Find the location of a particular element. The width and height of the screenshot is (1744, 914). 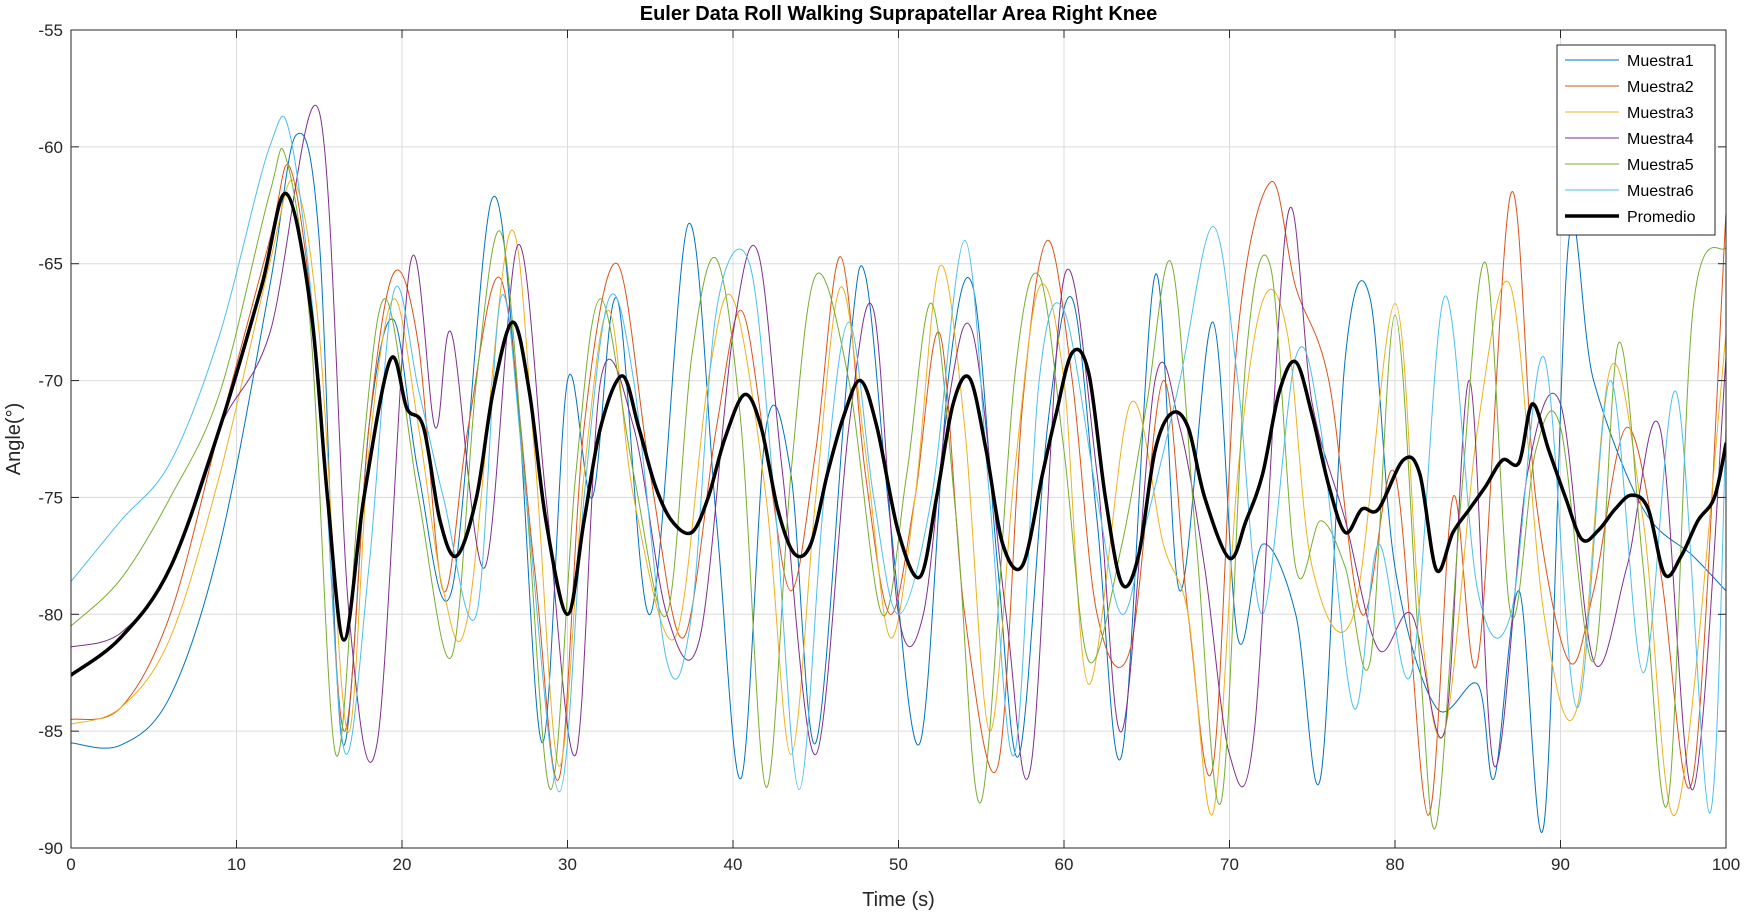

x-tick-label: 50 is located at coordinates (898, 864).